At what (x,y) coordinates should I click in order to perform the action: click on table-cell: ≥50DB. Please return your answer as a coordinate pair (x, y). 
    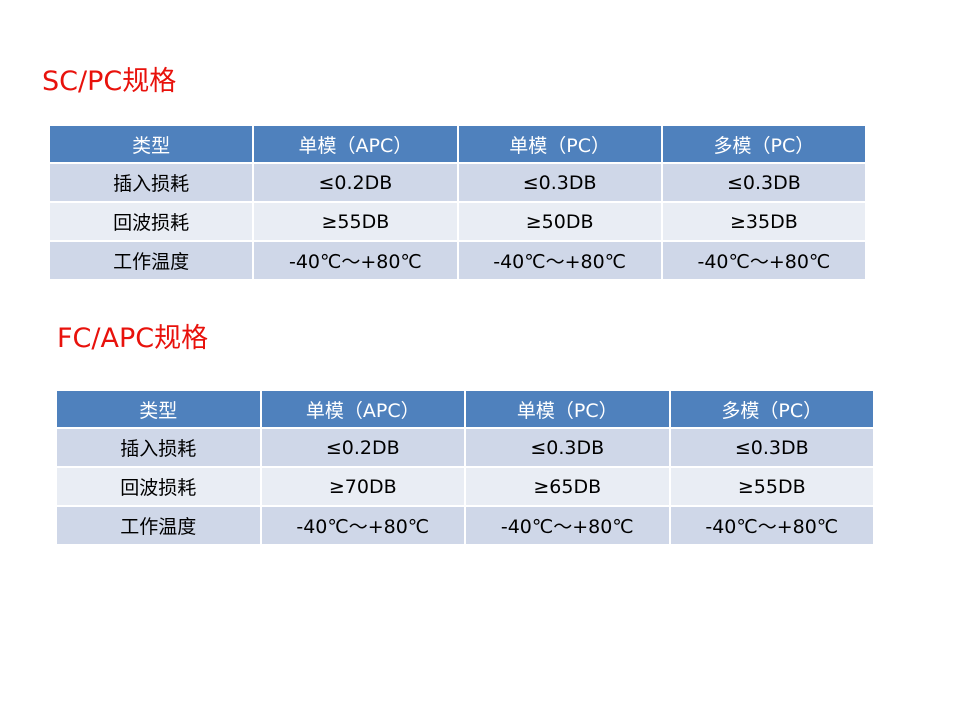
    Looking at the image, I should click on (559, 221).